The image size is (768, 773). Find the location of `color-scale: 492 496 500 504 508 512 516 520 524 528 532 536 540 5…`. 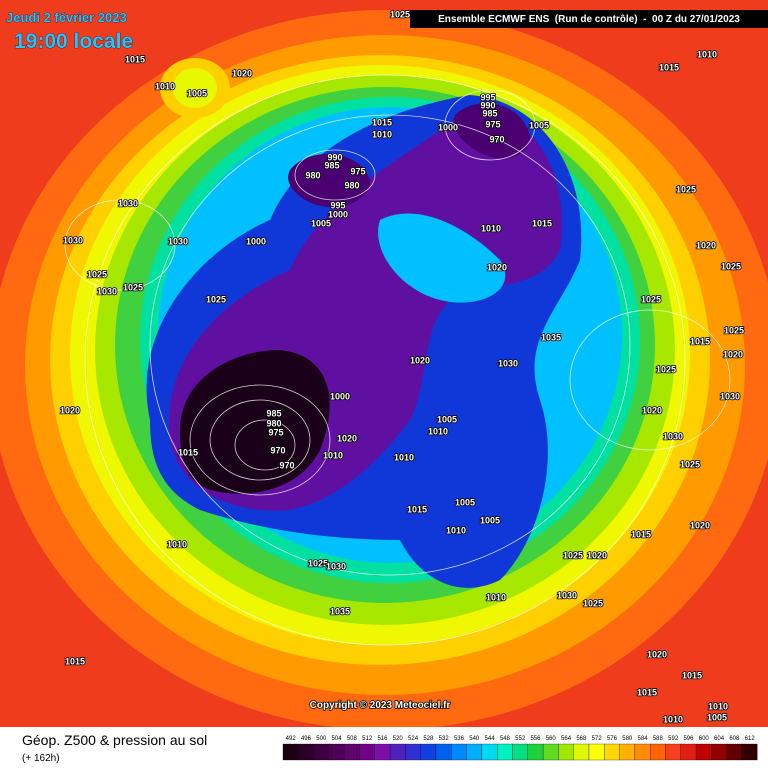

color-scale: 492 496 500 504 508 512 516 520 524 528 532 536 540 5… is located at coordinates (520, 748).